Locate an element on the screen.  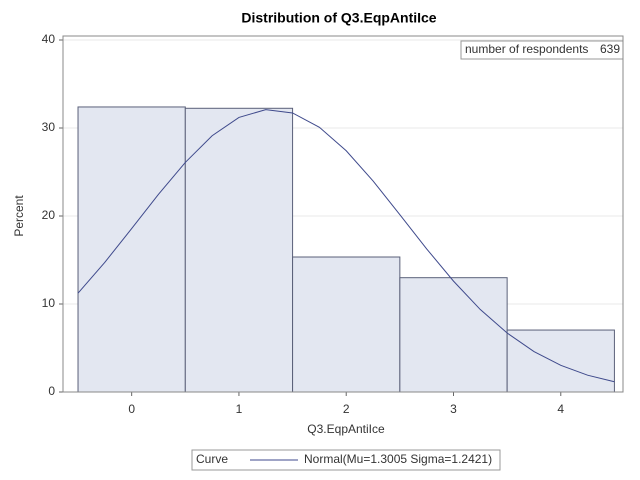
x-axis-label: Q3.EqpAntiIce is located at coordinates (346, 429).